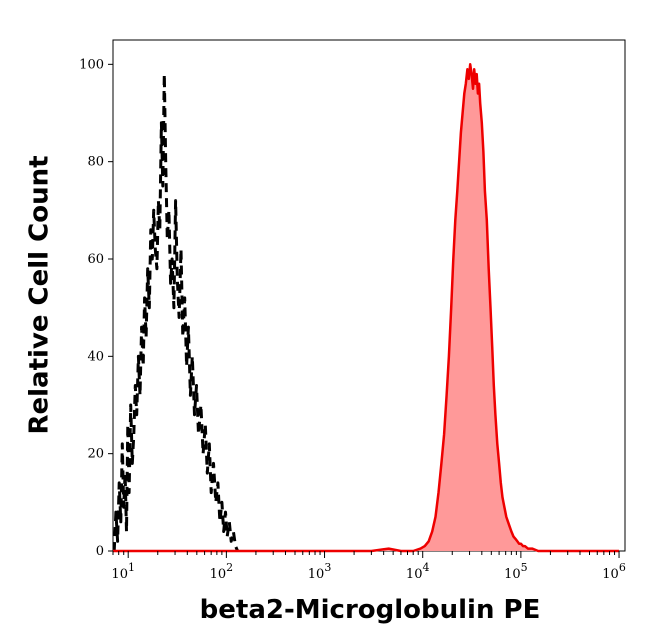 This screenshot has height=641, width=646. I want to click on y-tick-label-100: 100, so click(91, 64).